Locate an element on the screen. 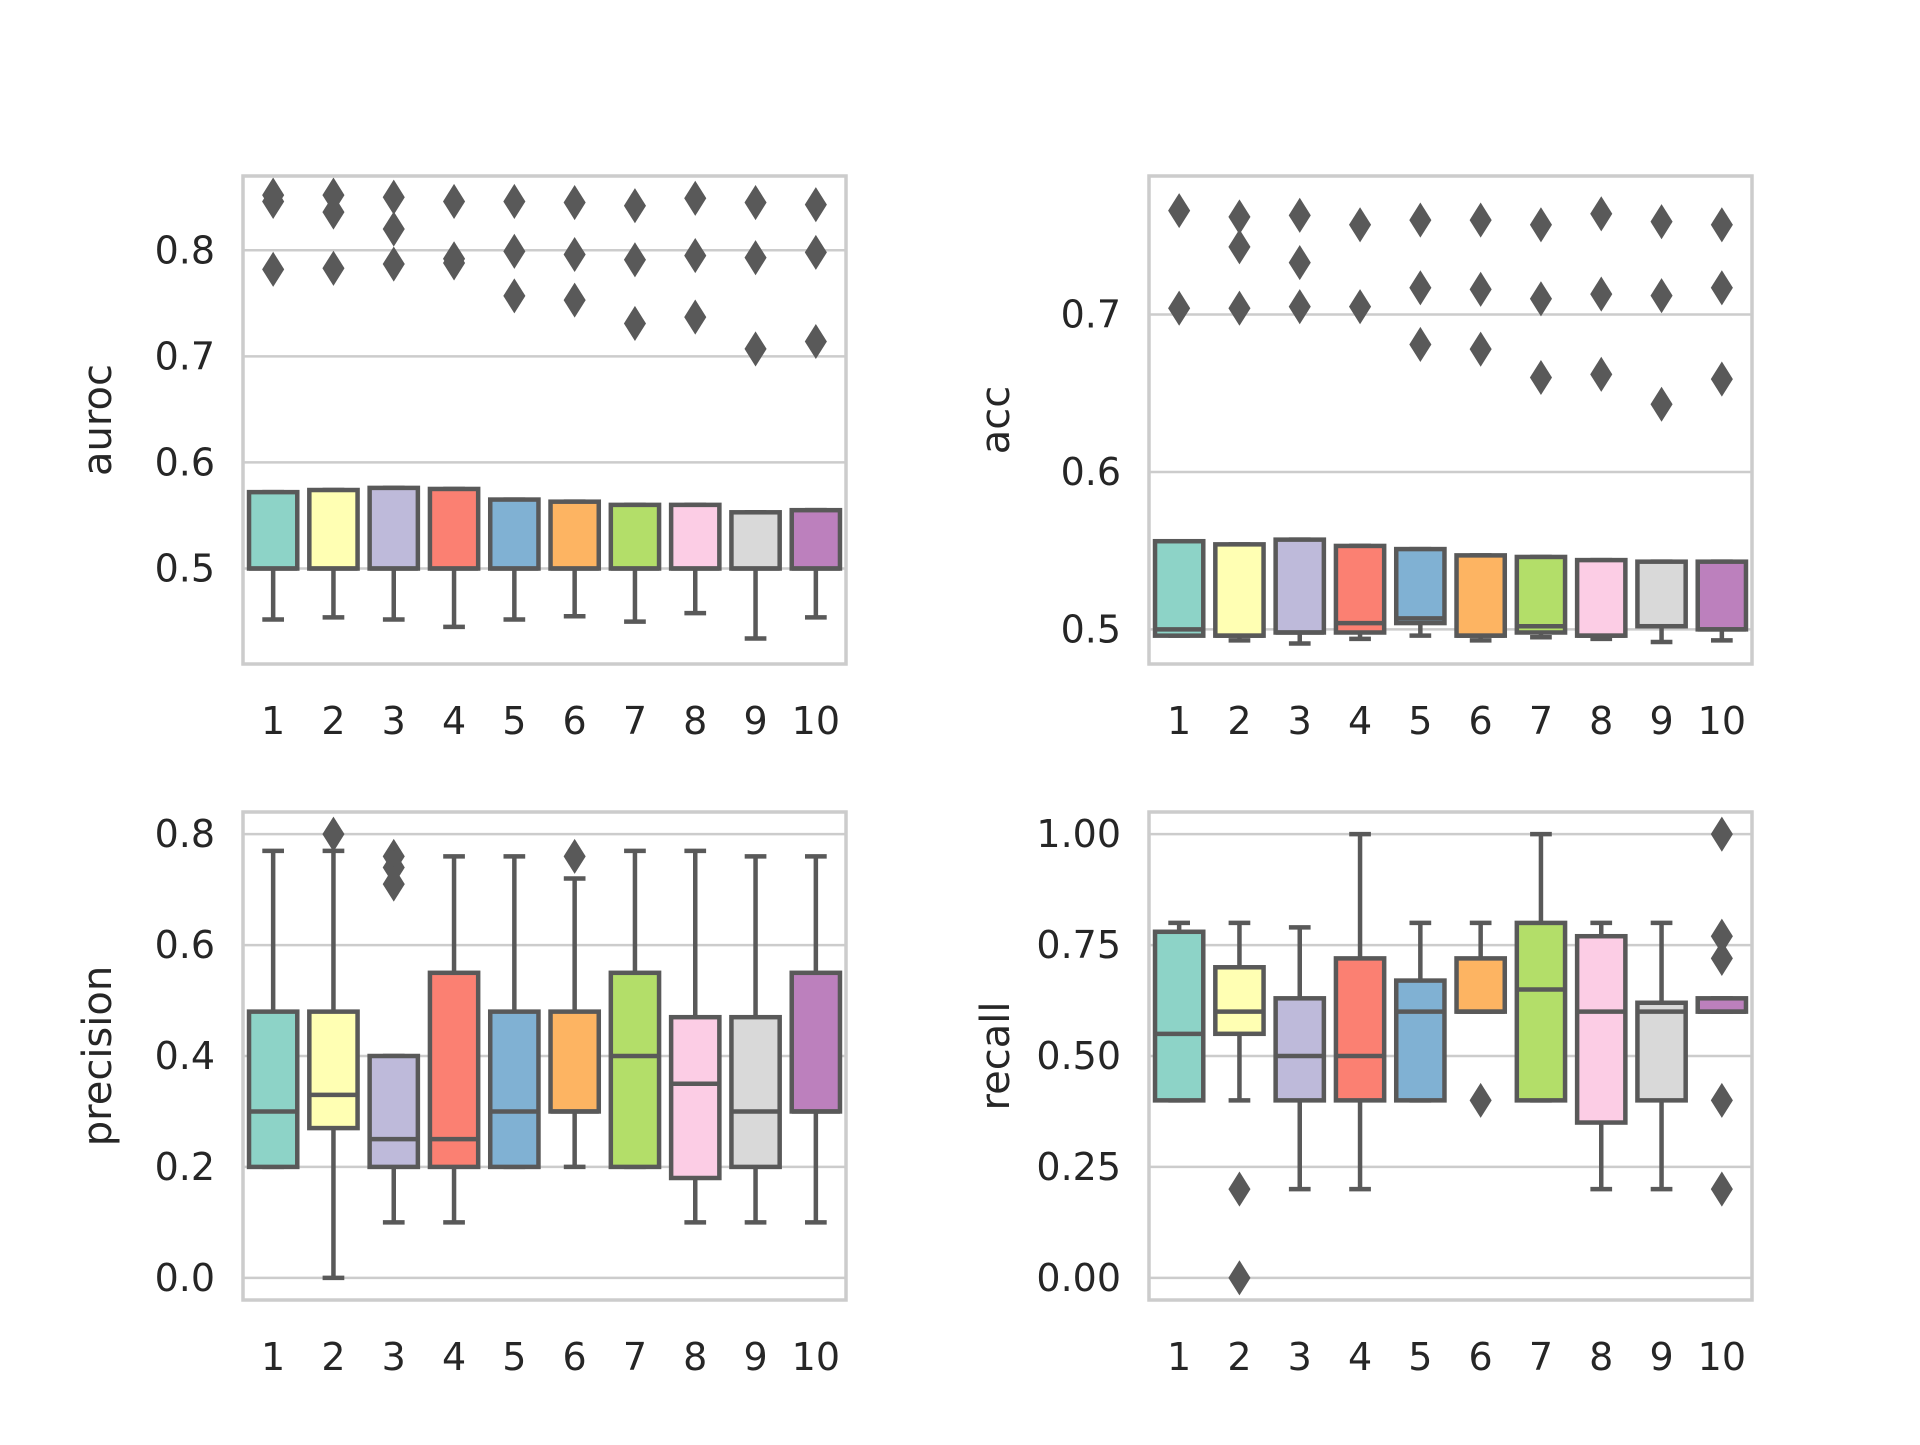 The width and height of the screenshot is (1920, 1445). y-tick-label: 1.00 is located at coordinates (1078, 834).